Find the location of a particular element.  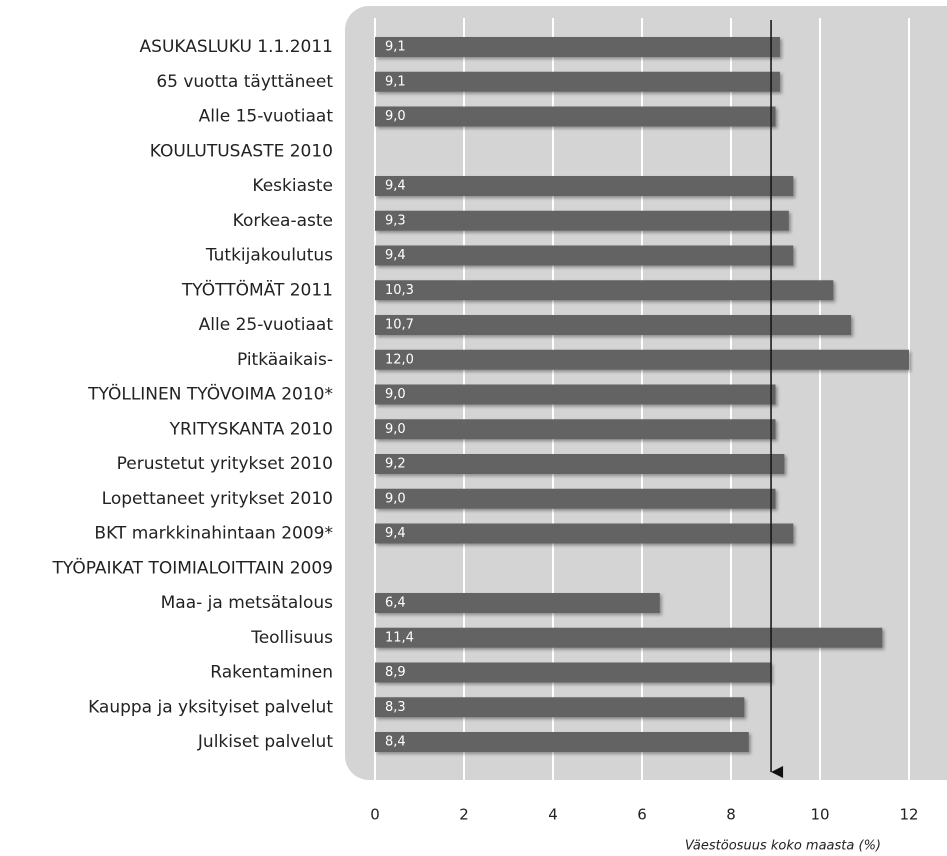

category-label: BKT markkinahintaan 2009* is located at coordinates (213, 534).